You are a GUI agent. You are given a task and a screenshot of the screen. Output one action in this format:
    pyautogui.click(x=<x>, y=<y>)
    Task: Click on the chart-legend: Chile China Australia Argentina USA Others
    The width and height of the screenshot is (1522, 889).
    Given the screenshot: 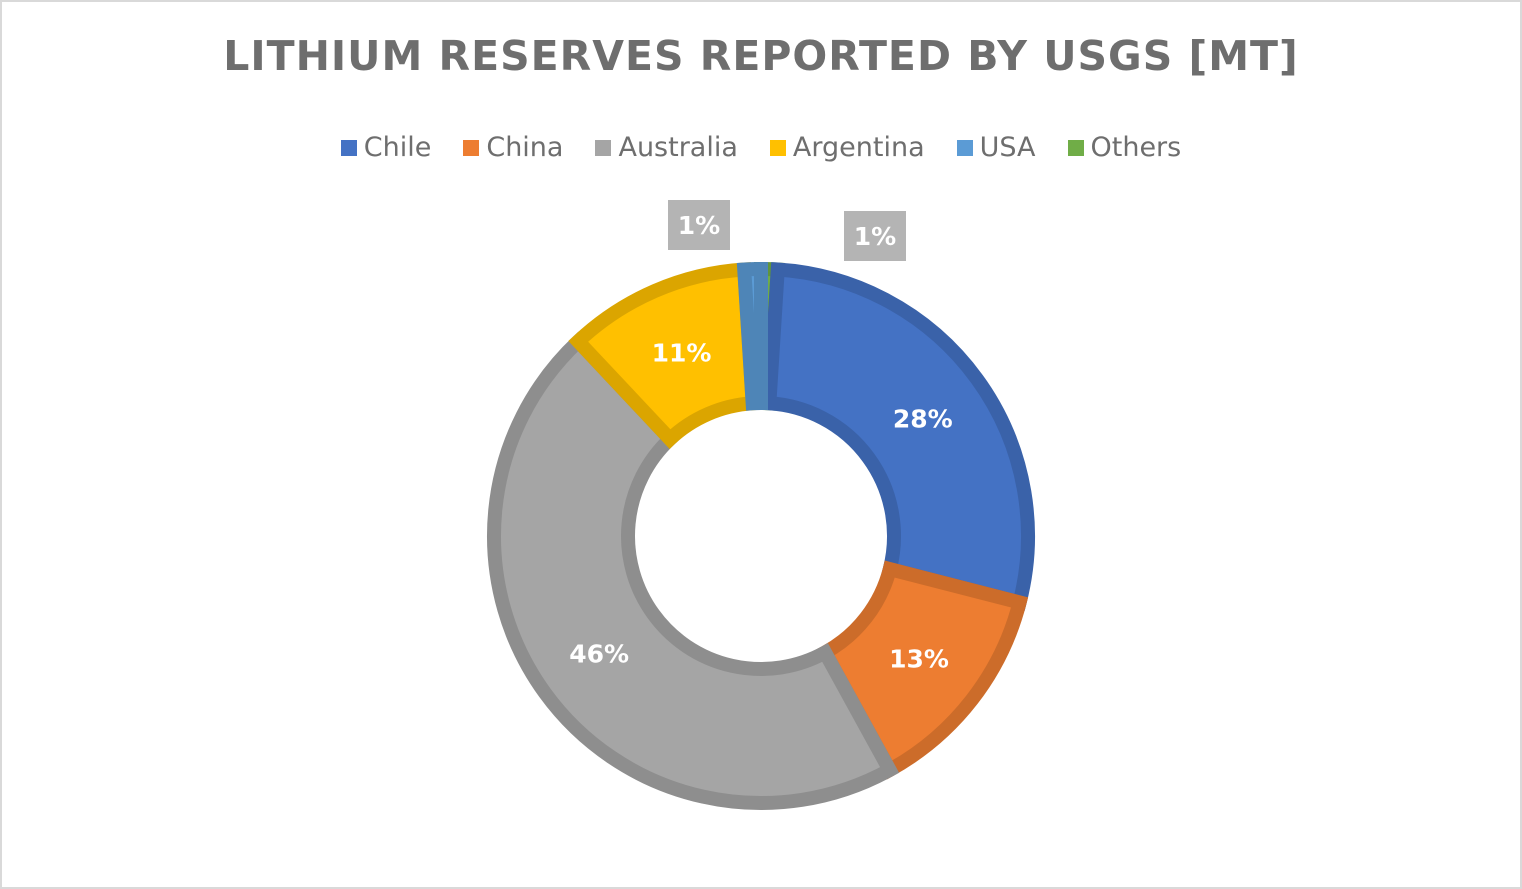 What is the action you would take?
    pyautogui.click(x=761, y=147)
    